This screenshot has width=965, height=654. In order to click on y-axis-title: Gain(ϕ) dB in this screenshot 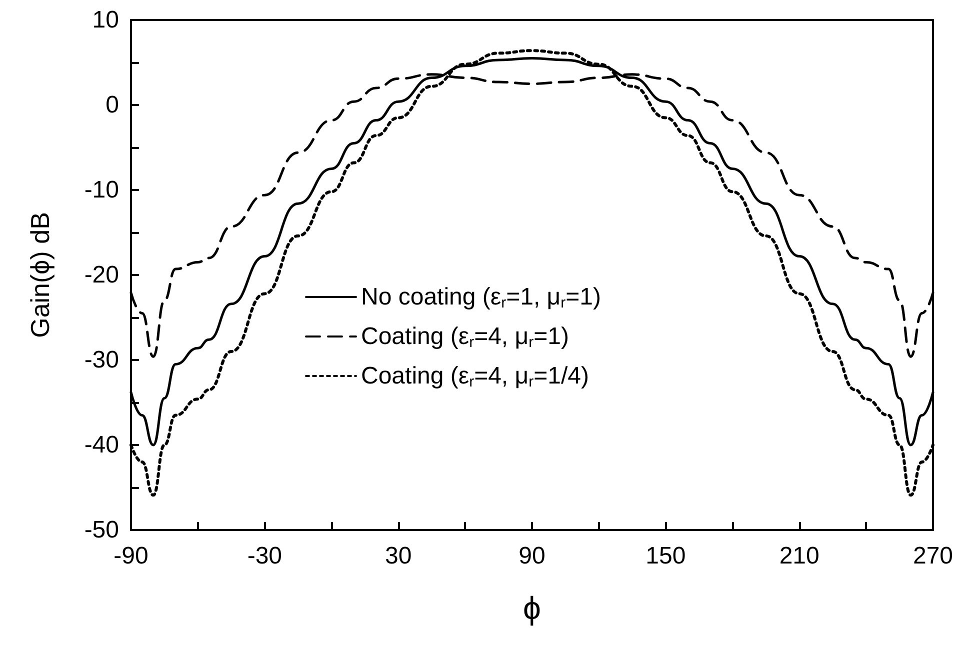, I will do `click(40, 275)`.